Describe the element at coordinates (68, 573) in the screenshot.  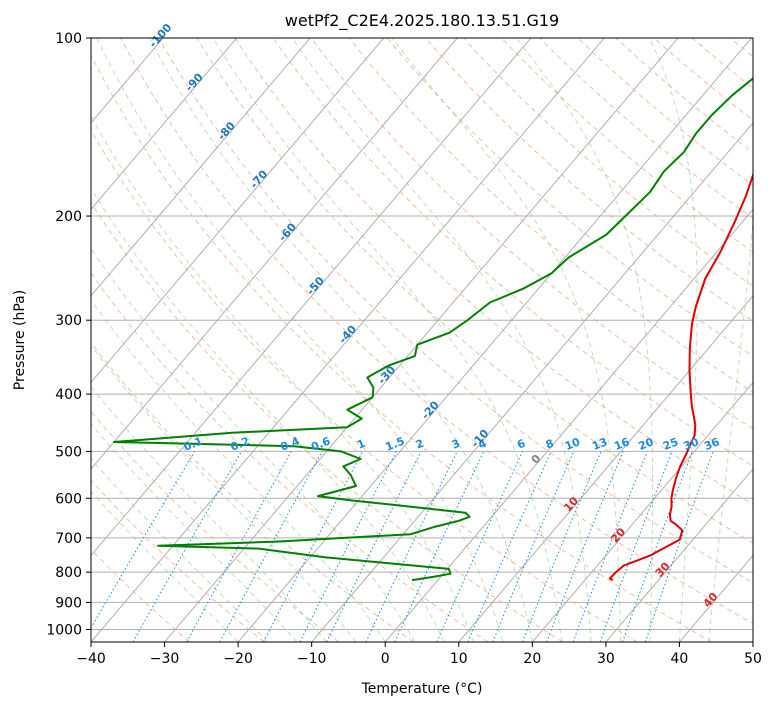
I see `y-tick-label: 800` at that location.